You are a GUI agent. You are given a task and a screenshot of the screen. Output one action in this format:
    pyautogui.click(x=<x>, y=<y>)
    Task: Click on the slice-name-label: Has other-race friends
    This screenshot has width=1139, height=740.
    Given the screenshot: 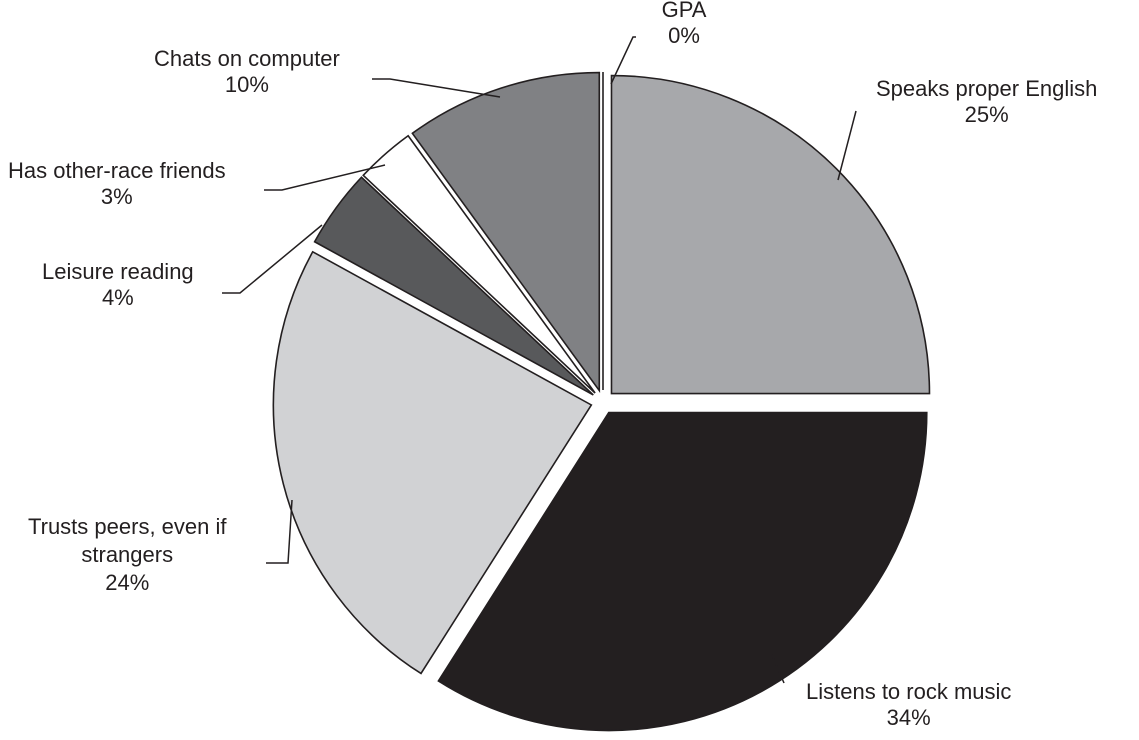 What is the action you would take?
    pyautogui.click(x=117, y=170)
    